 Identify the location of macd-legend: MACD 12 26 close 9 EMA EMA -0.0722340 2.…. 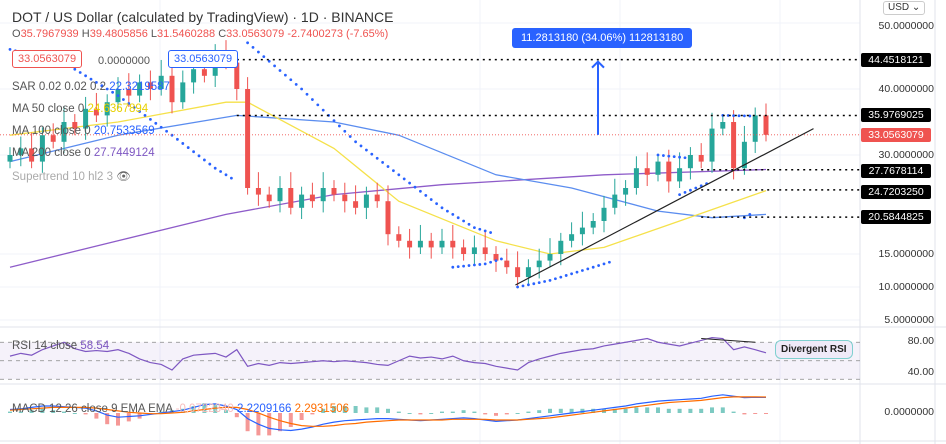
(180, 409).